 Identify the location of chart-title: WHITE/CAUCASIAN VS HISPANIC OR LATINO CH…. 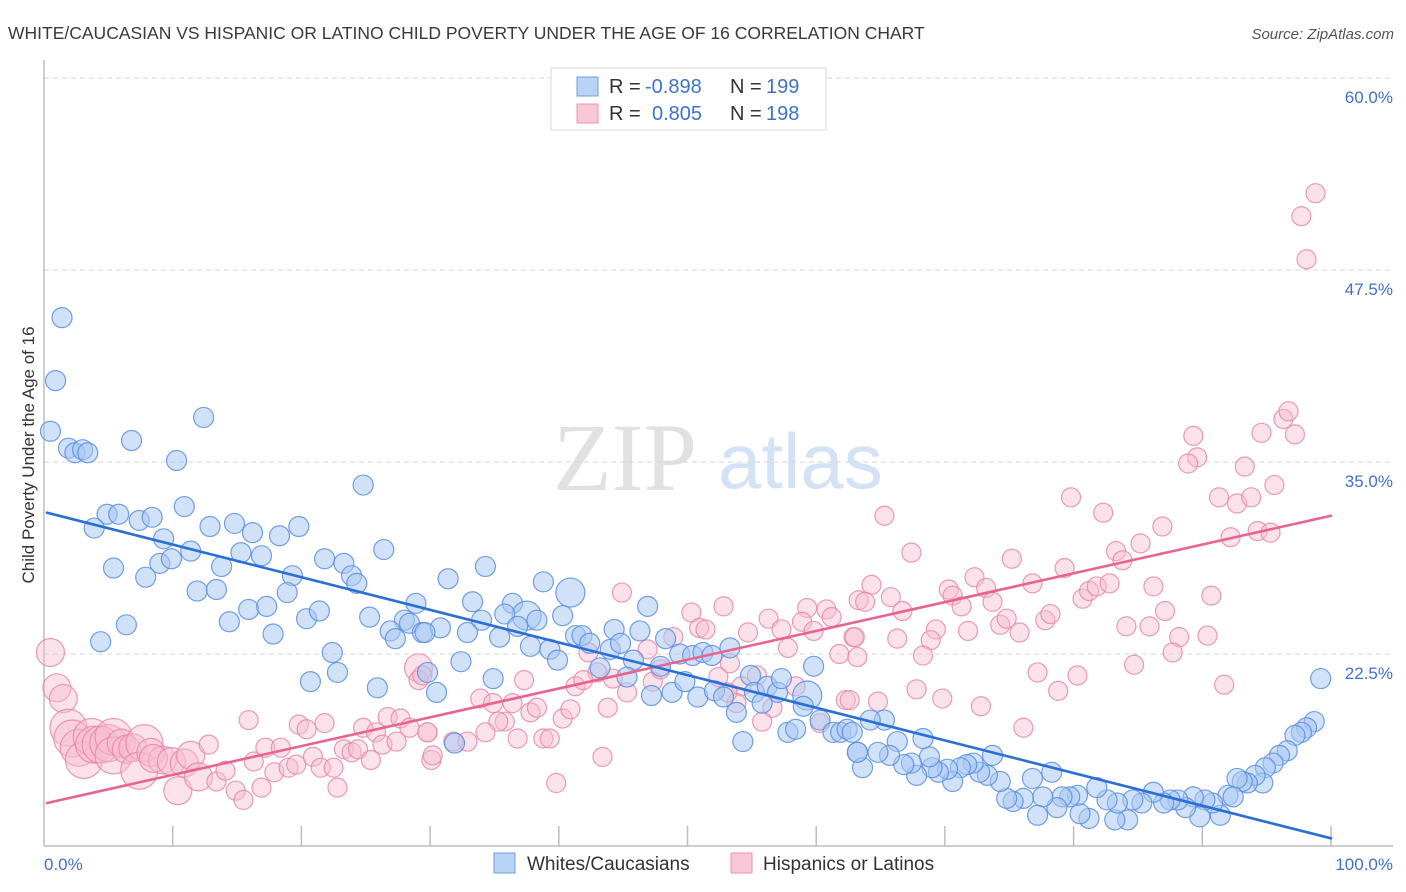
(466, 33).